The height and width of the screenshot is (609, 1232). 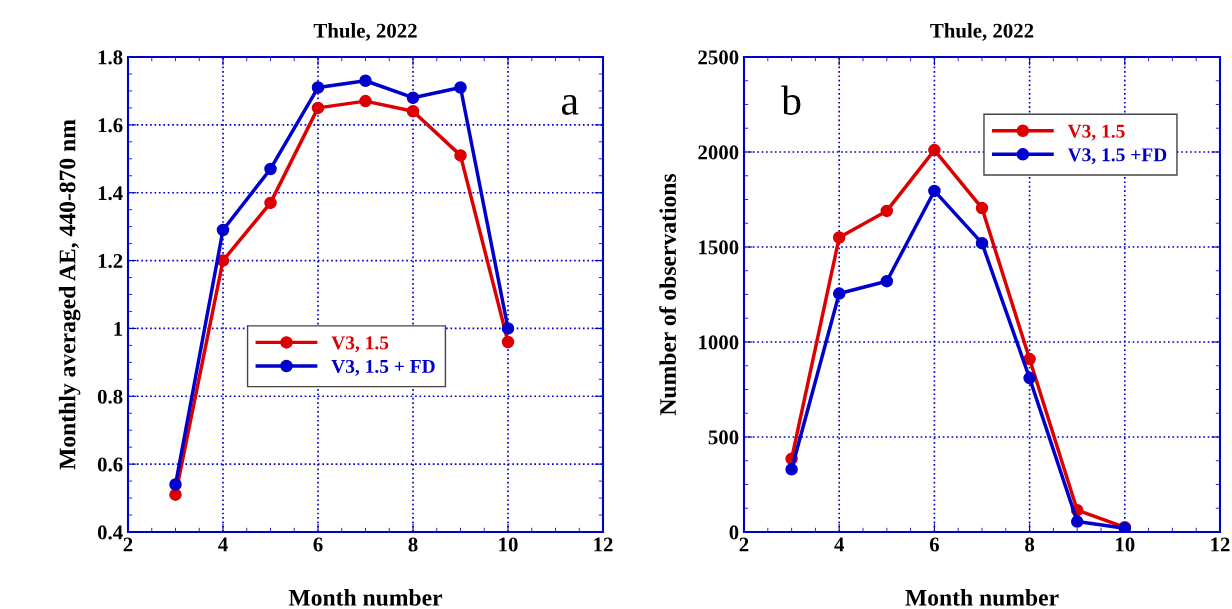 What do you see at coordinates (383, 367) in the screenshot?
I see `legend-label: V3, 1.5 + FD` at bounding box center [383, 367].